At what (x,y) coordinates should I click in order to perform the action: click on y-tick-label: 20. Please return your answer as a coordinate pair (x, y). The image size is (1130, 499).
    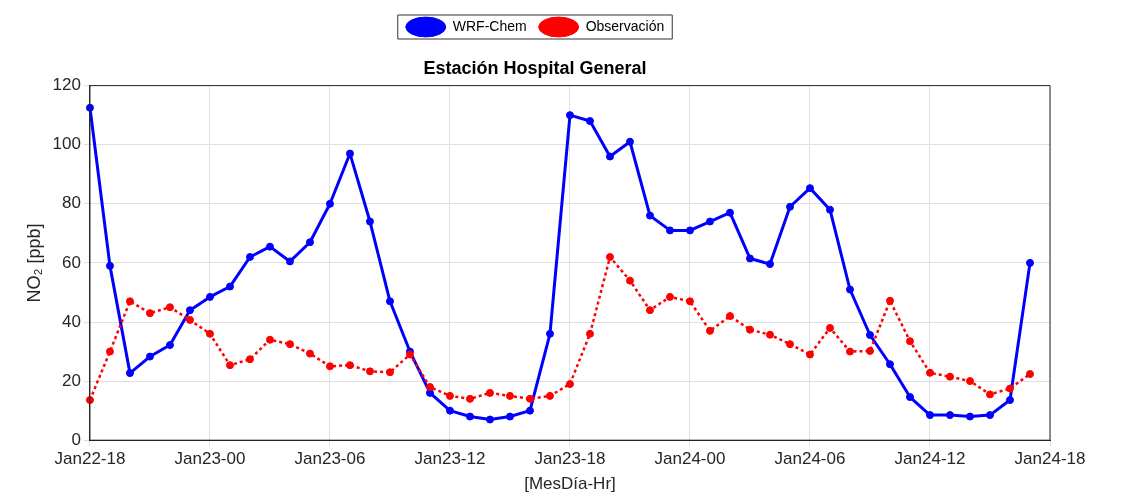
    Looking at the image, I should click on (71, 380).